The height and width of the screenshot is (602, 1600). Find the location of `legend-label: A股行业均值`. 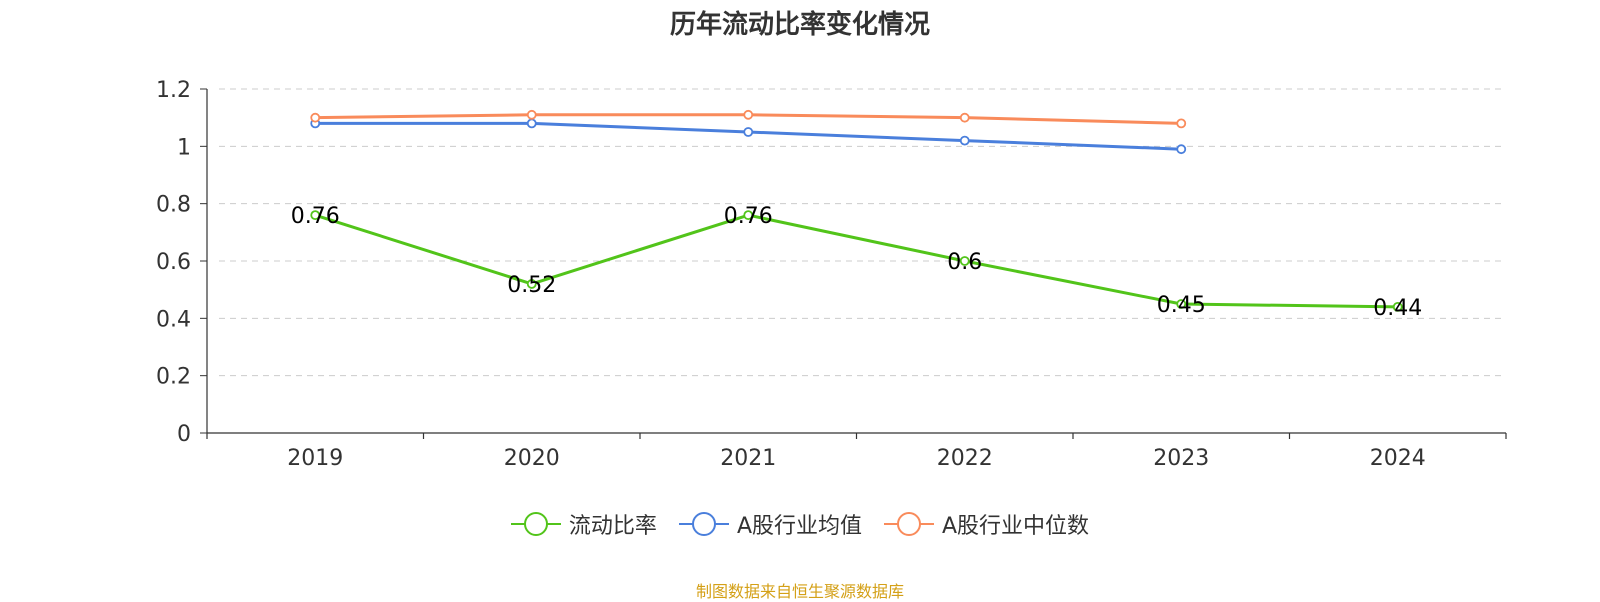

legend-label: A股行业均值 is located at coordinates (799, 526).